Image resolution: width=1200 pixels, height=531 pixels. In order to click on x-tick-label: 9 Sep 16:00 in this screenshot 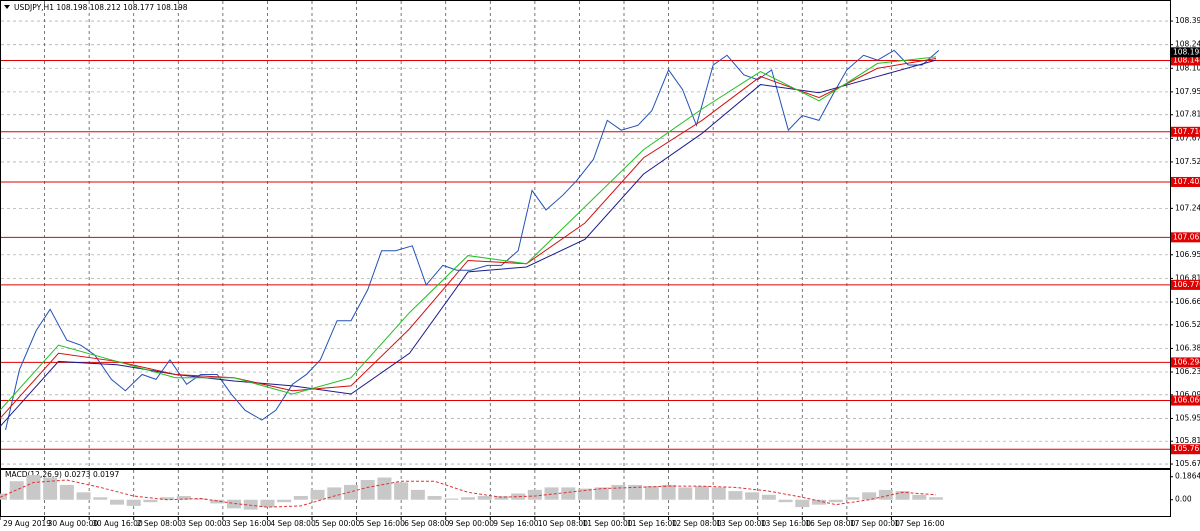, I will do `click(516, 523)`.